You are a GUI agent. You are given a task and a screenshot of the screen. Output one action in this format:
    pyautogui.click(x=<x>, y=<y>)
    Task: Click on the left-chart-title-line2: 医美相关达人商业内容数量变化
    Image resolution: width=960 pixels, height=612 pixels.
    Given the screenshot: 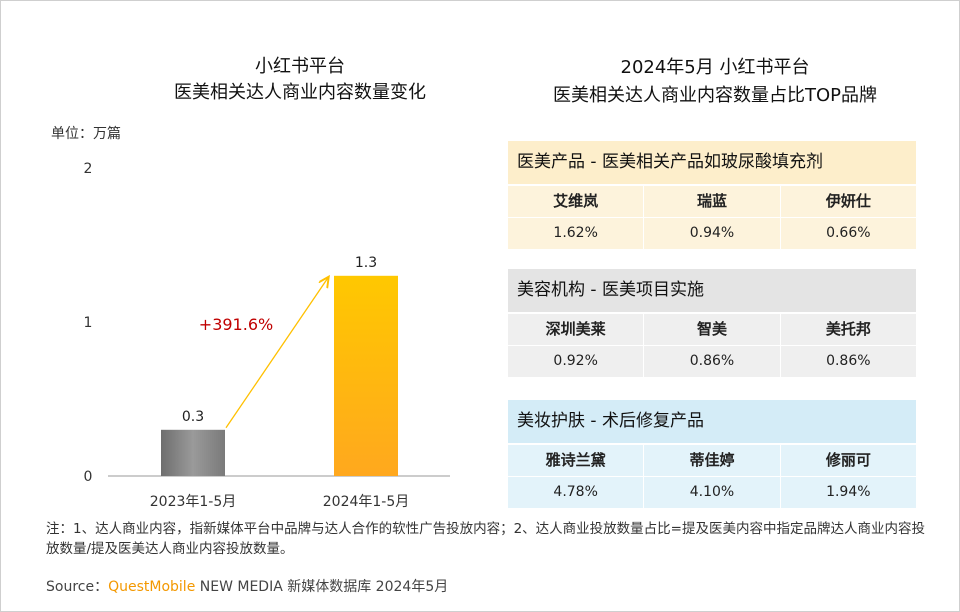 What is the action you would take?
    pyautogui.click(x=300, y=92)
    